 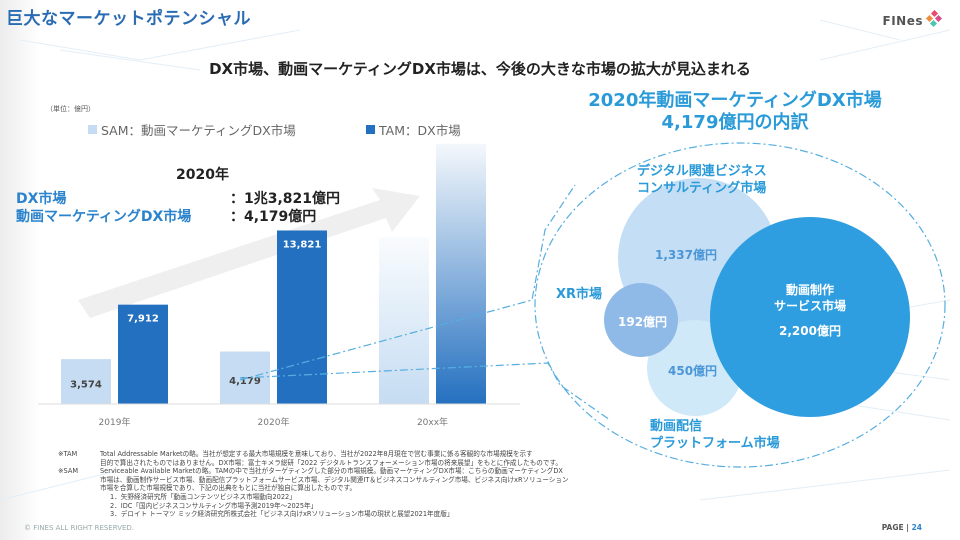 I want to click on label-xr: XR市場, so click(x=579, y=294).